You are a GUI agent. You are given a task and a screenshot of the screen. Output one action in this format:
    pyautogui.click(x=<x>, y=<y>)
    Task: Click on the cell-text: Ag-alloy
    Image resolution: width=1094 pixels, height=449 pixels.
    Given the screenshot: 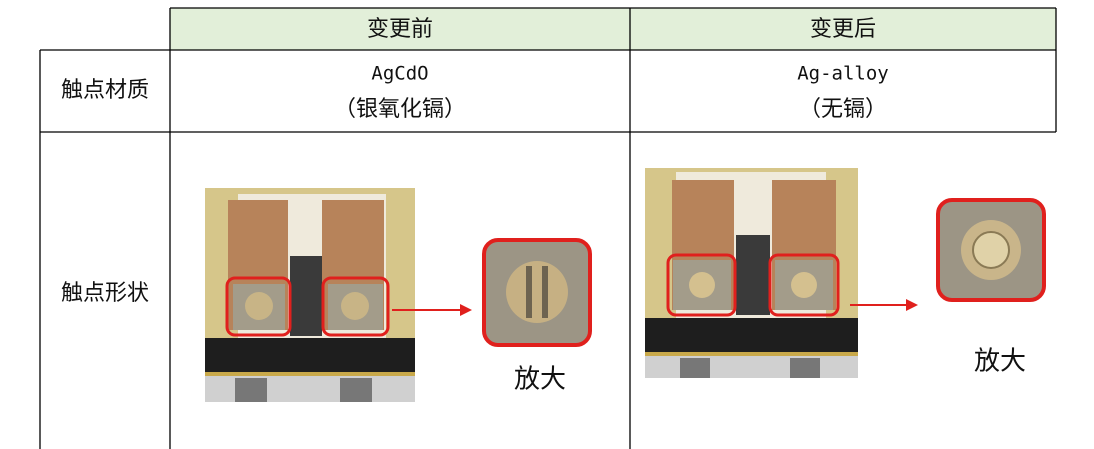 What is the action you would take?
    pyautogui.click(x=843, y=74)
    